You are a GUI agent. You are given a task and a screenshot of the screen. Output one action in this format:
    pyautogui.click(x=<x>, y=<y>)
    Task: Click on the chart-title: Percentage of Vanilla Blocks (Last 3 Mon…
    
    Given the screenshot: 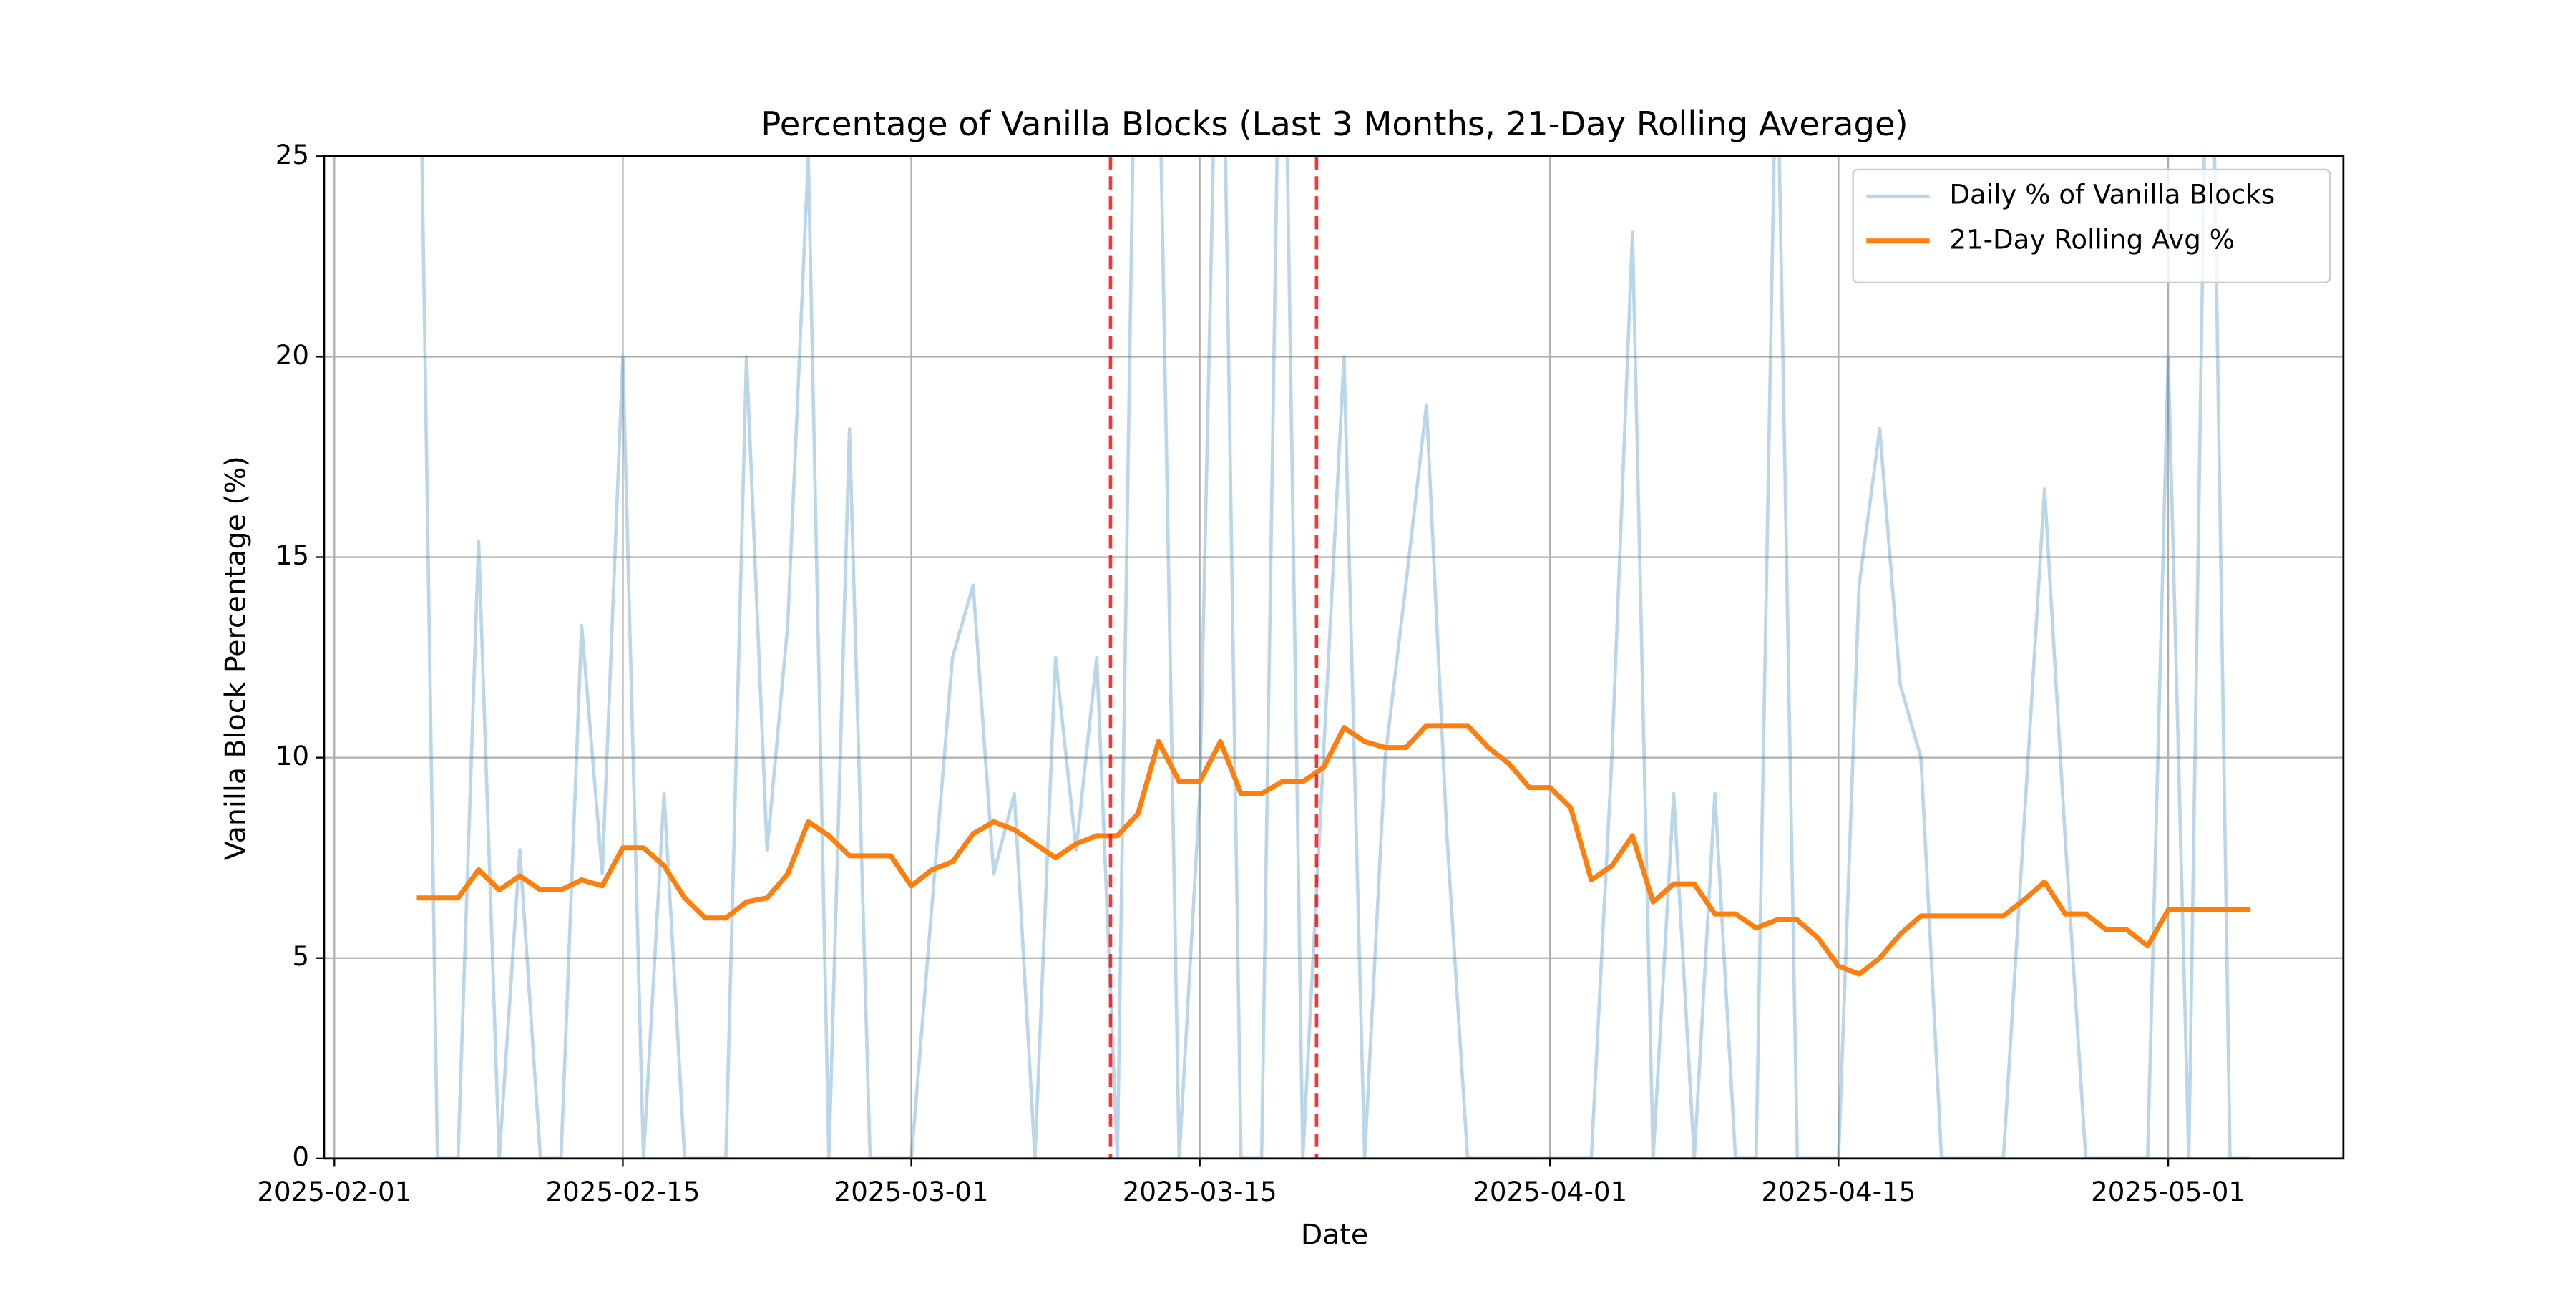 What is the action you would take?
    pyautogui.click(x=1334, y=123)
    